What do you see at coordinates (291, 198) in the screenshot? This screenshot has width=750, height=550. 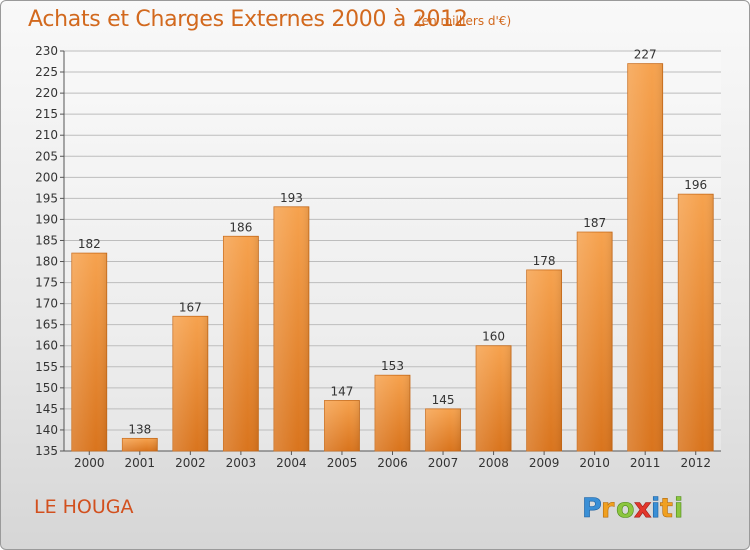 I see `data-label: 193` at bounding box center [291, 198].